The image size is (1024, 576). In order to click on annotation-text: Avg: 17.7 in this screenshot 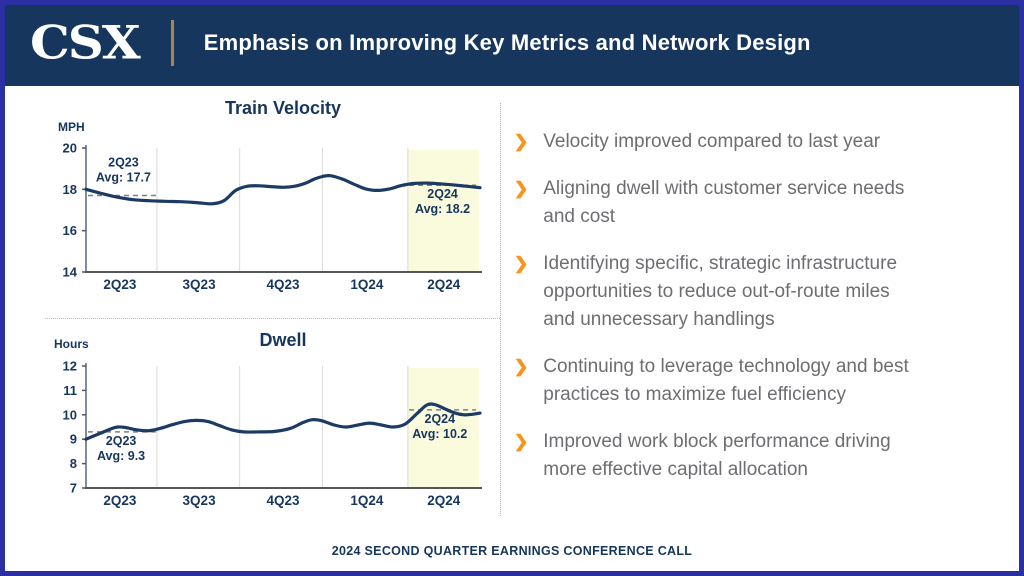, I will do `click(123, 178)`.